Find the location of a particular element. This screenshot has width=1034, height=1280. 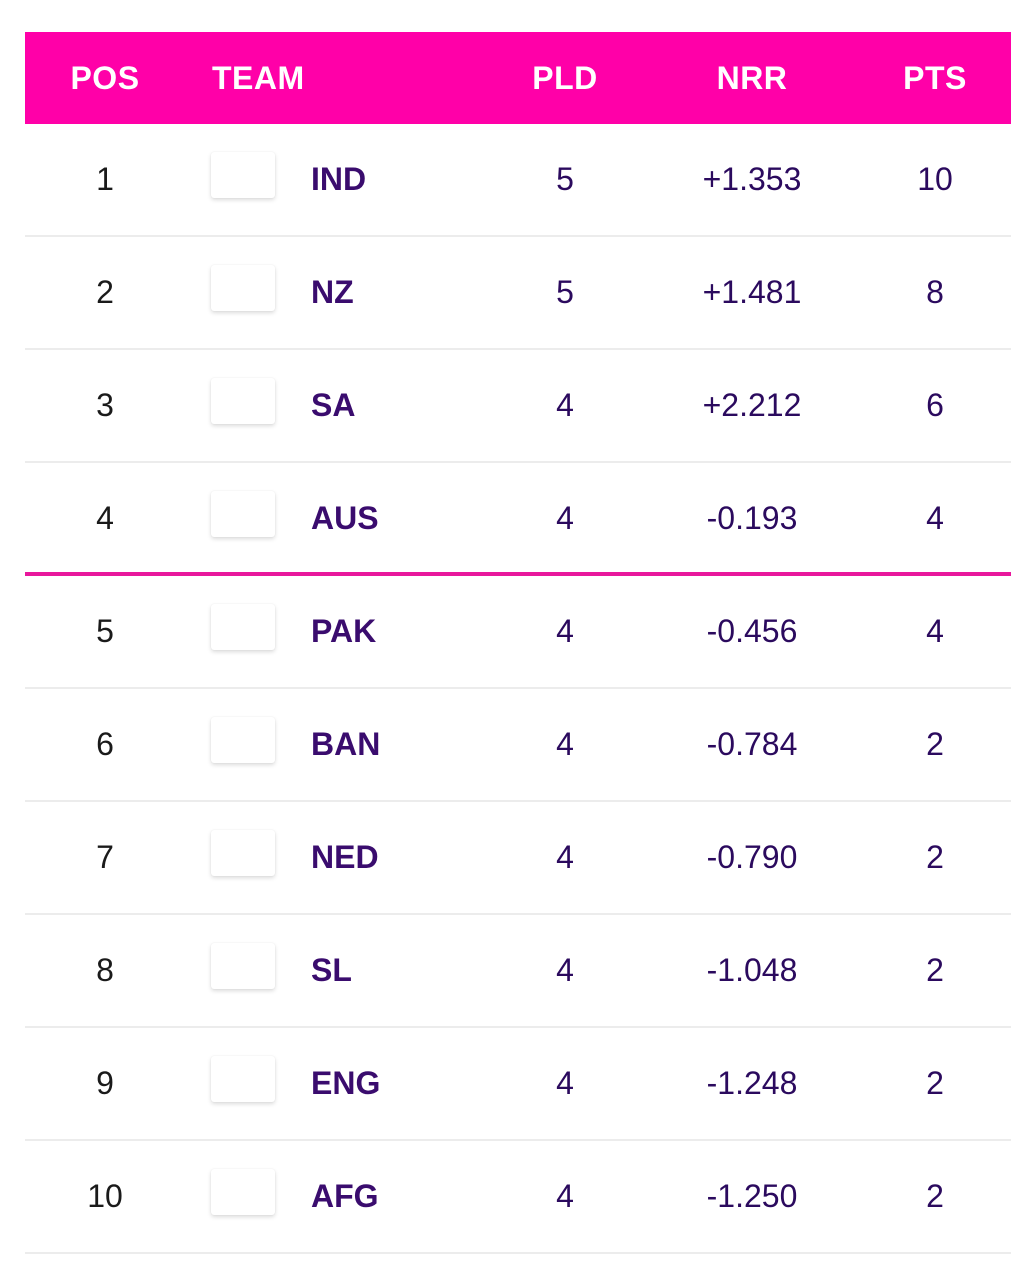

row-team: PAK is located at coordinates (344, 631).